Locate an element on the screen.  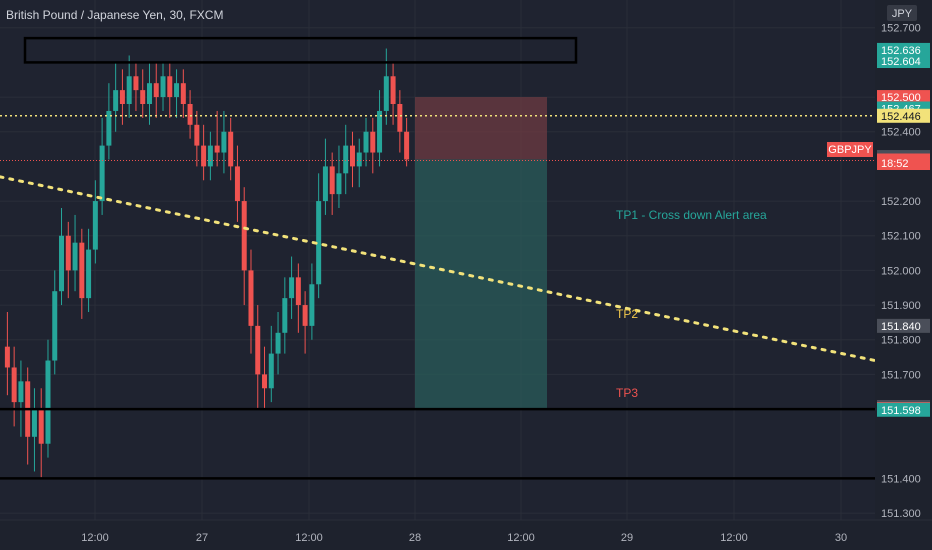
currency-badge-box is located at coordinates (902, 13).